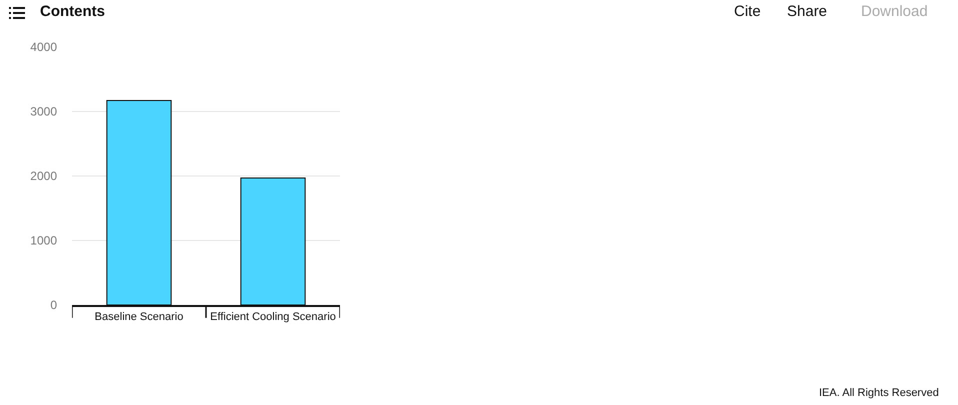 This screenshot has height=405, width=958. Describe the element at coordinates (894, 11) in the screenshot. I see `text: Download` at that location.